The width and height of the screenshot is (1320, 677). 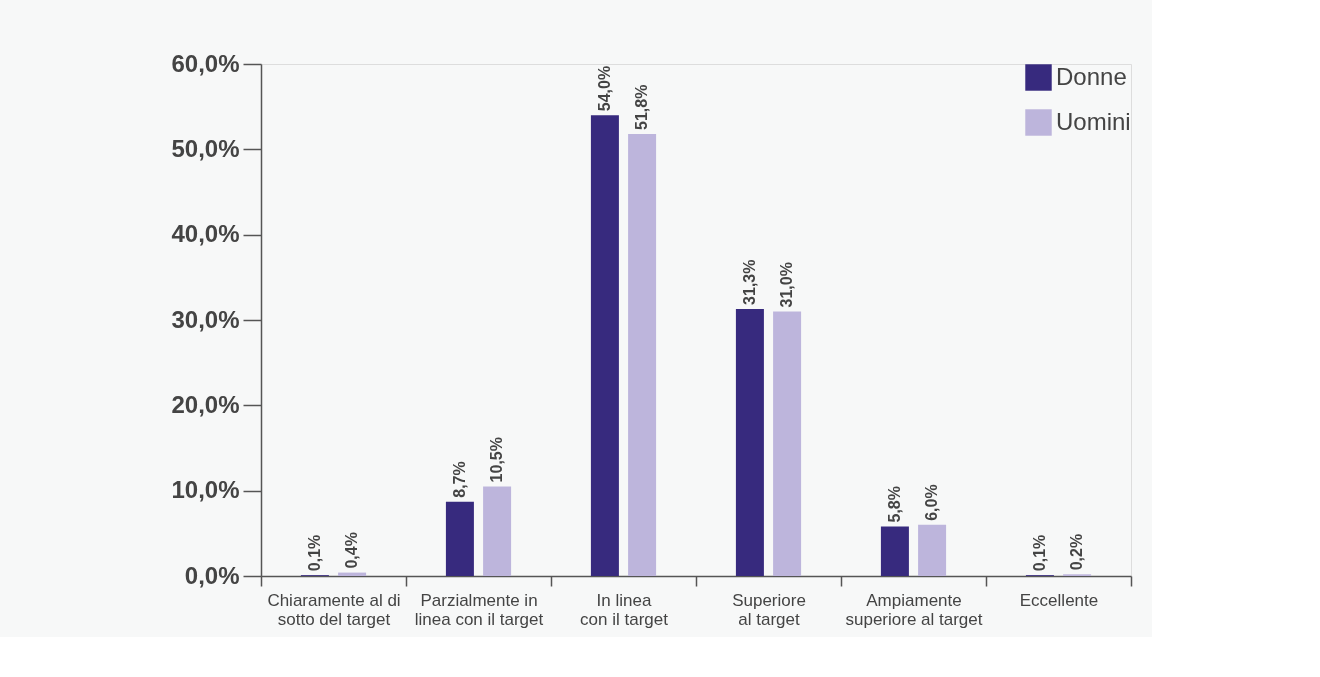 What do you see at coordinates (205, 404) in the screenshot?
I see `y-tick-label: 20,0%` at bounding box center [205, 404].